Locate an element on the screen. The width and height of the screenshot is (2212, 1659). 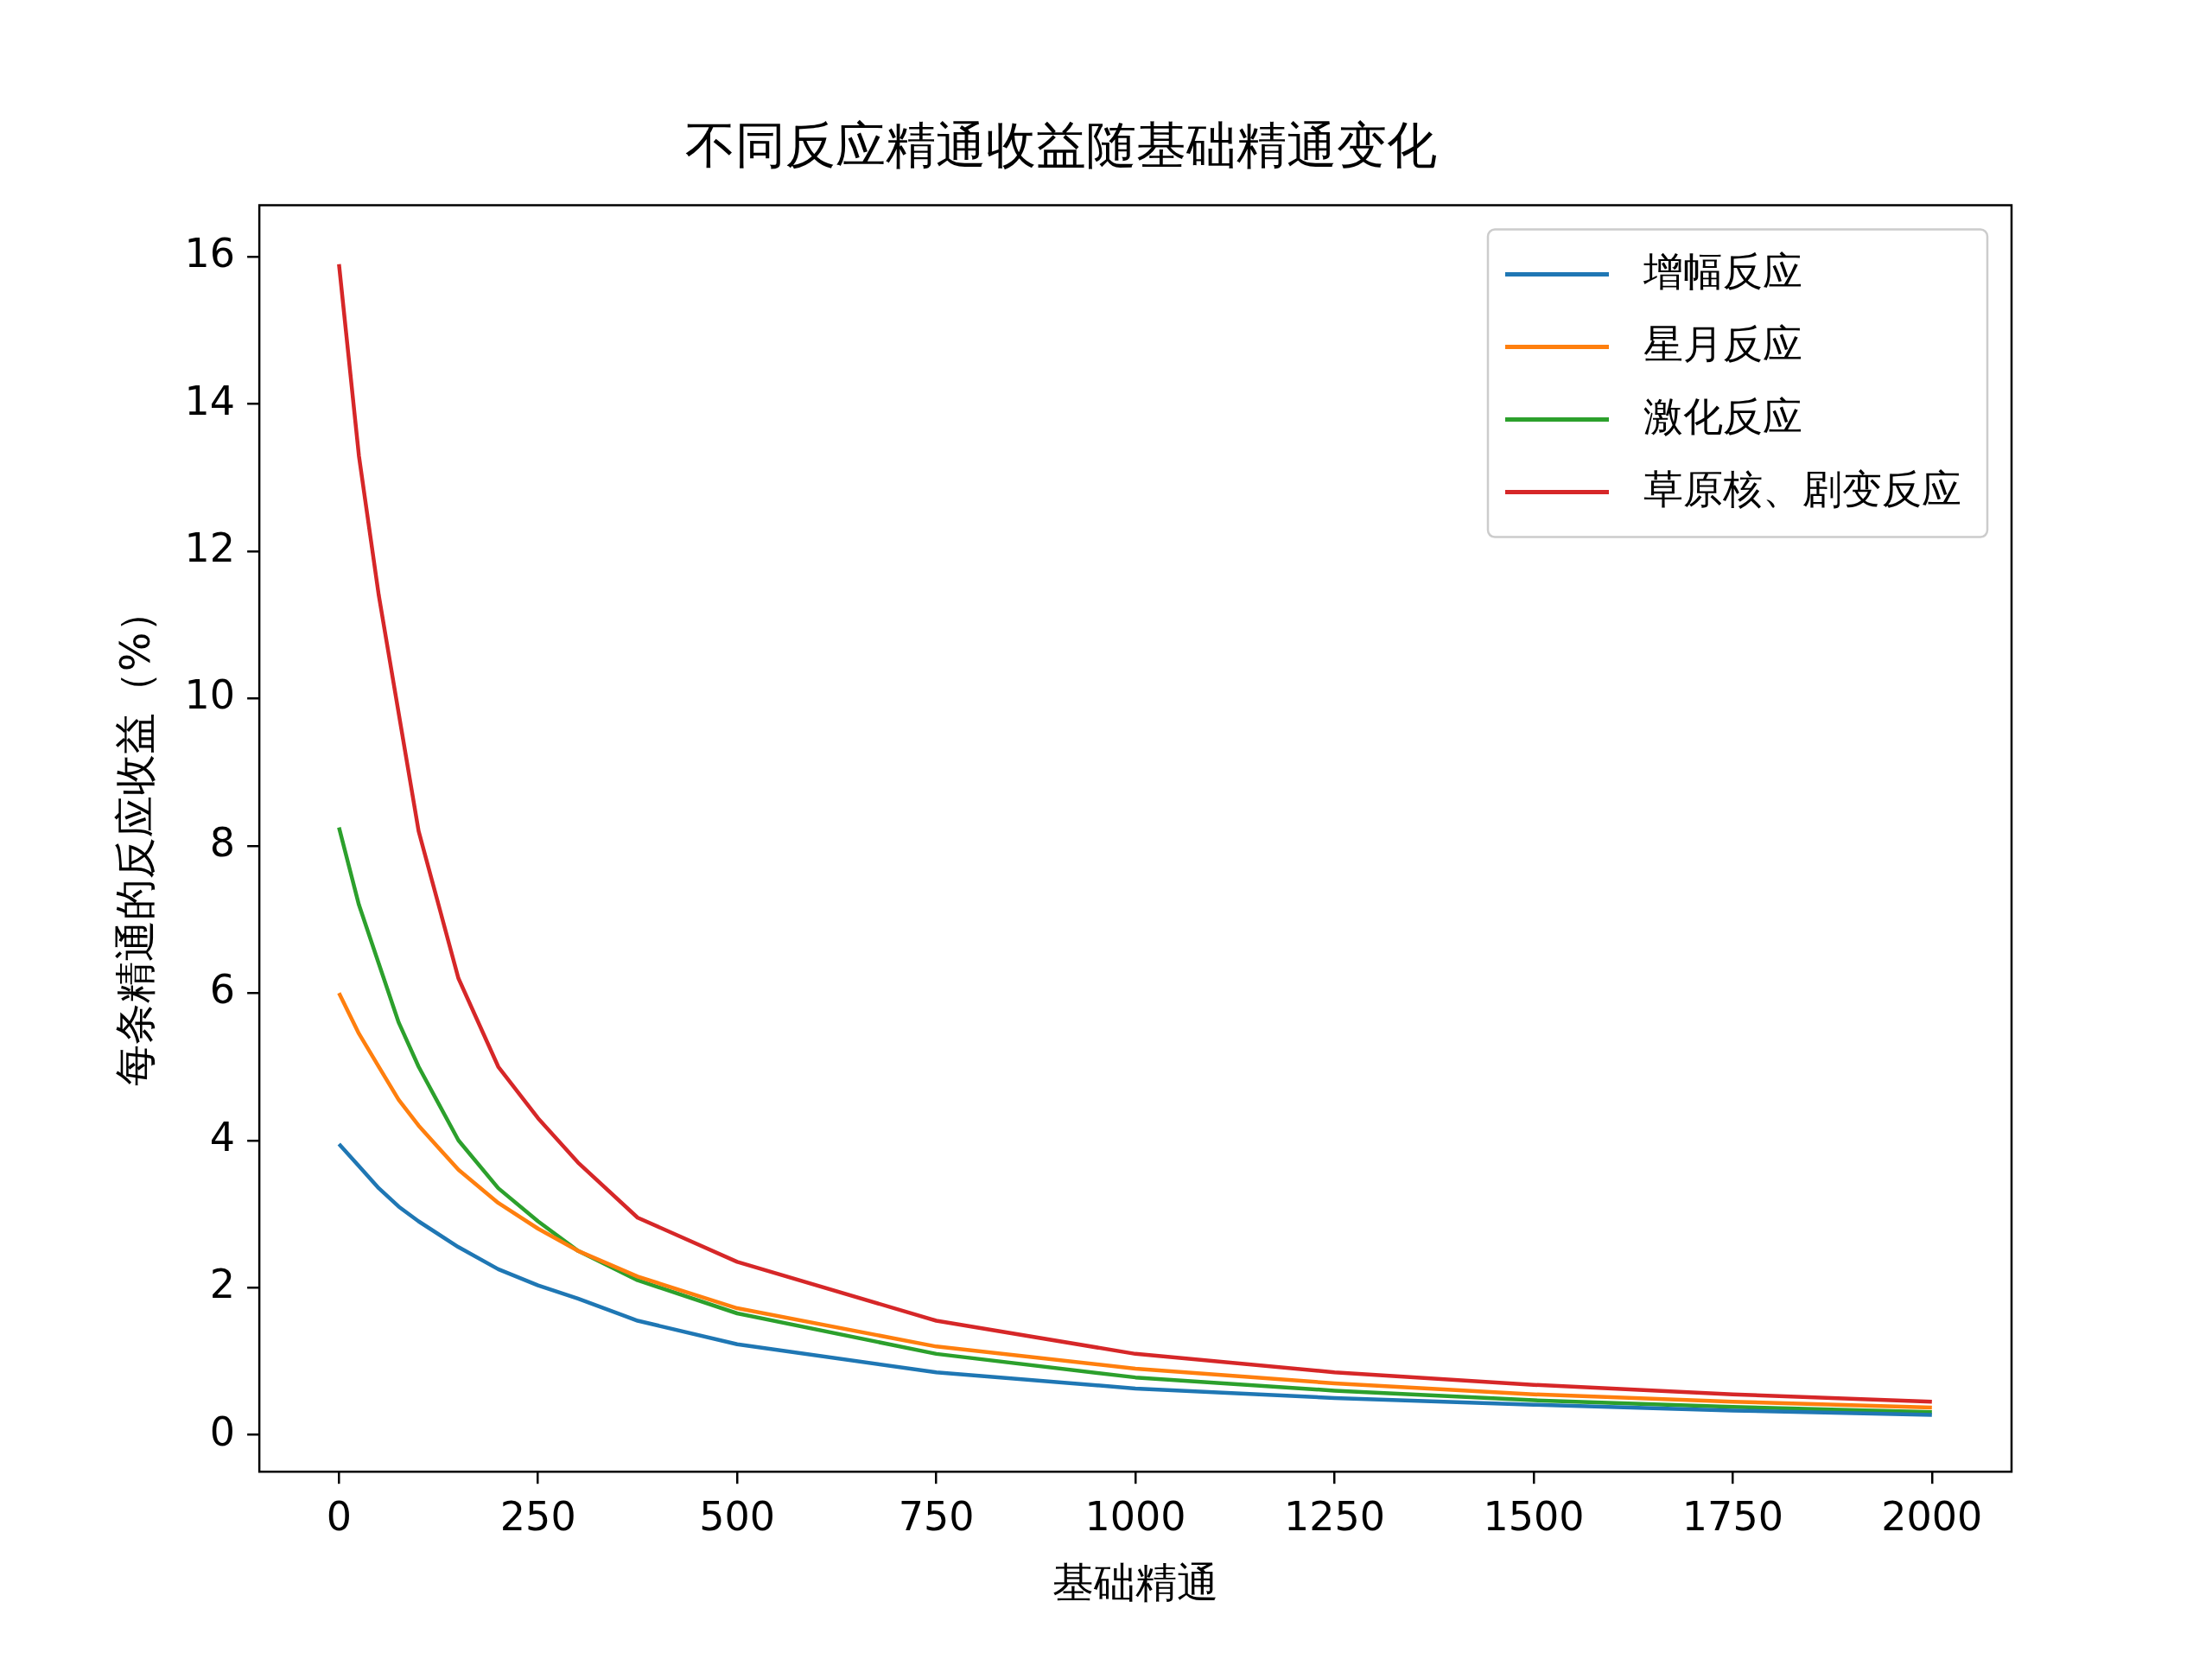
x-tick-label: 2000 is located at coordinates (1932, 1516).